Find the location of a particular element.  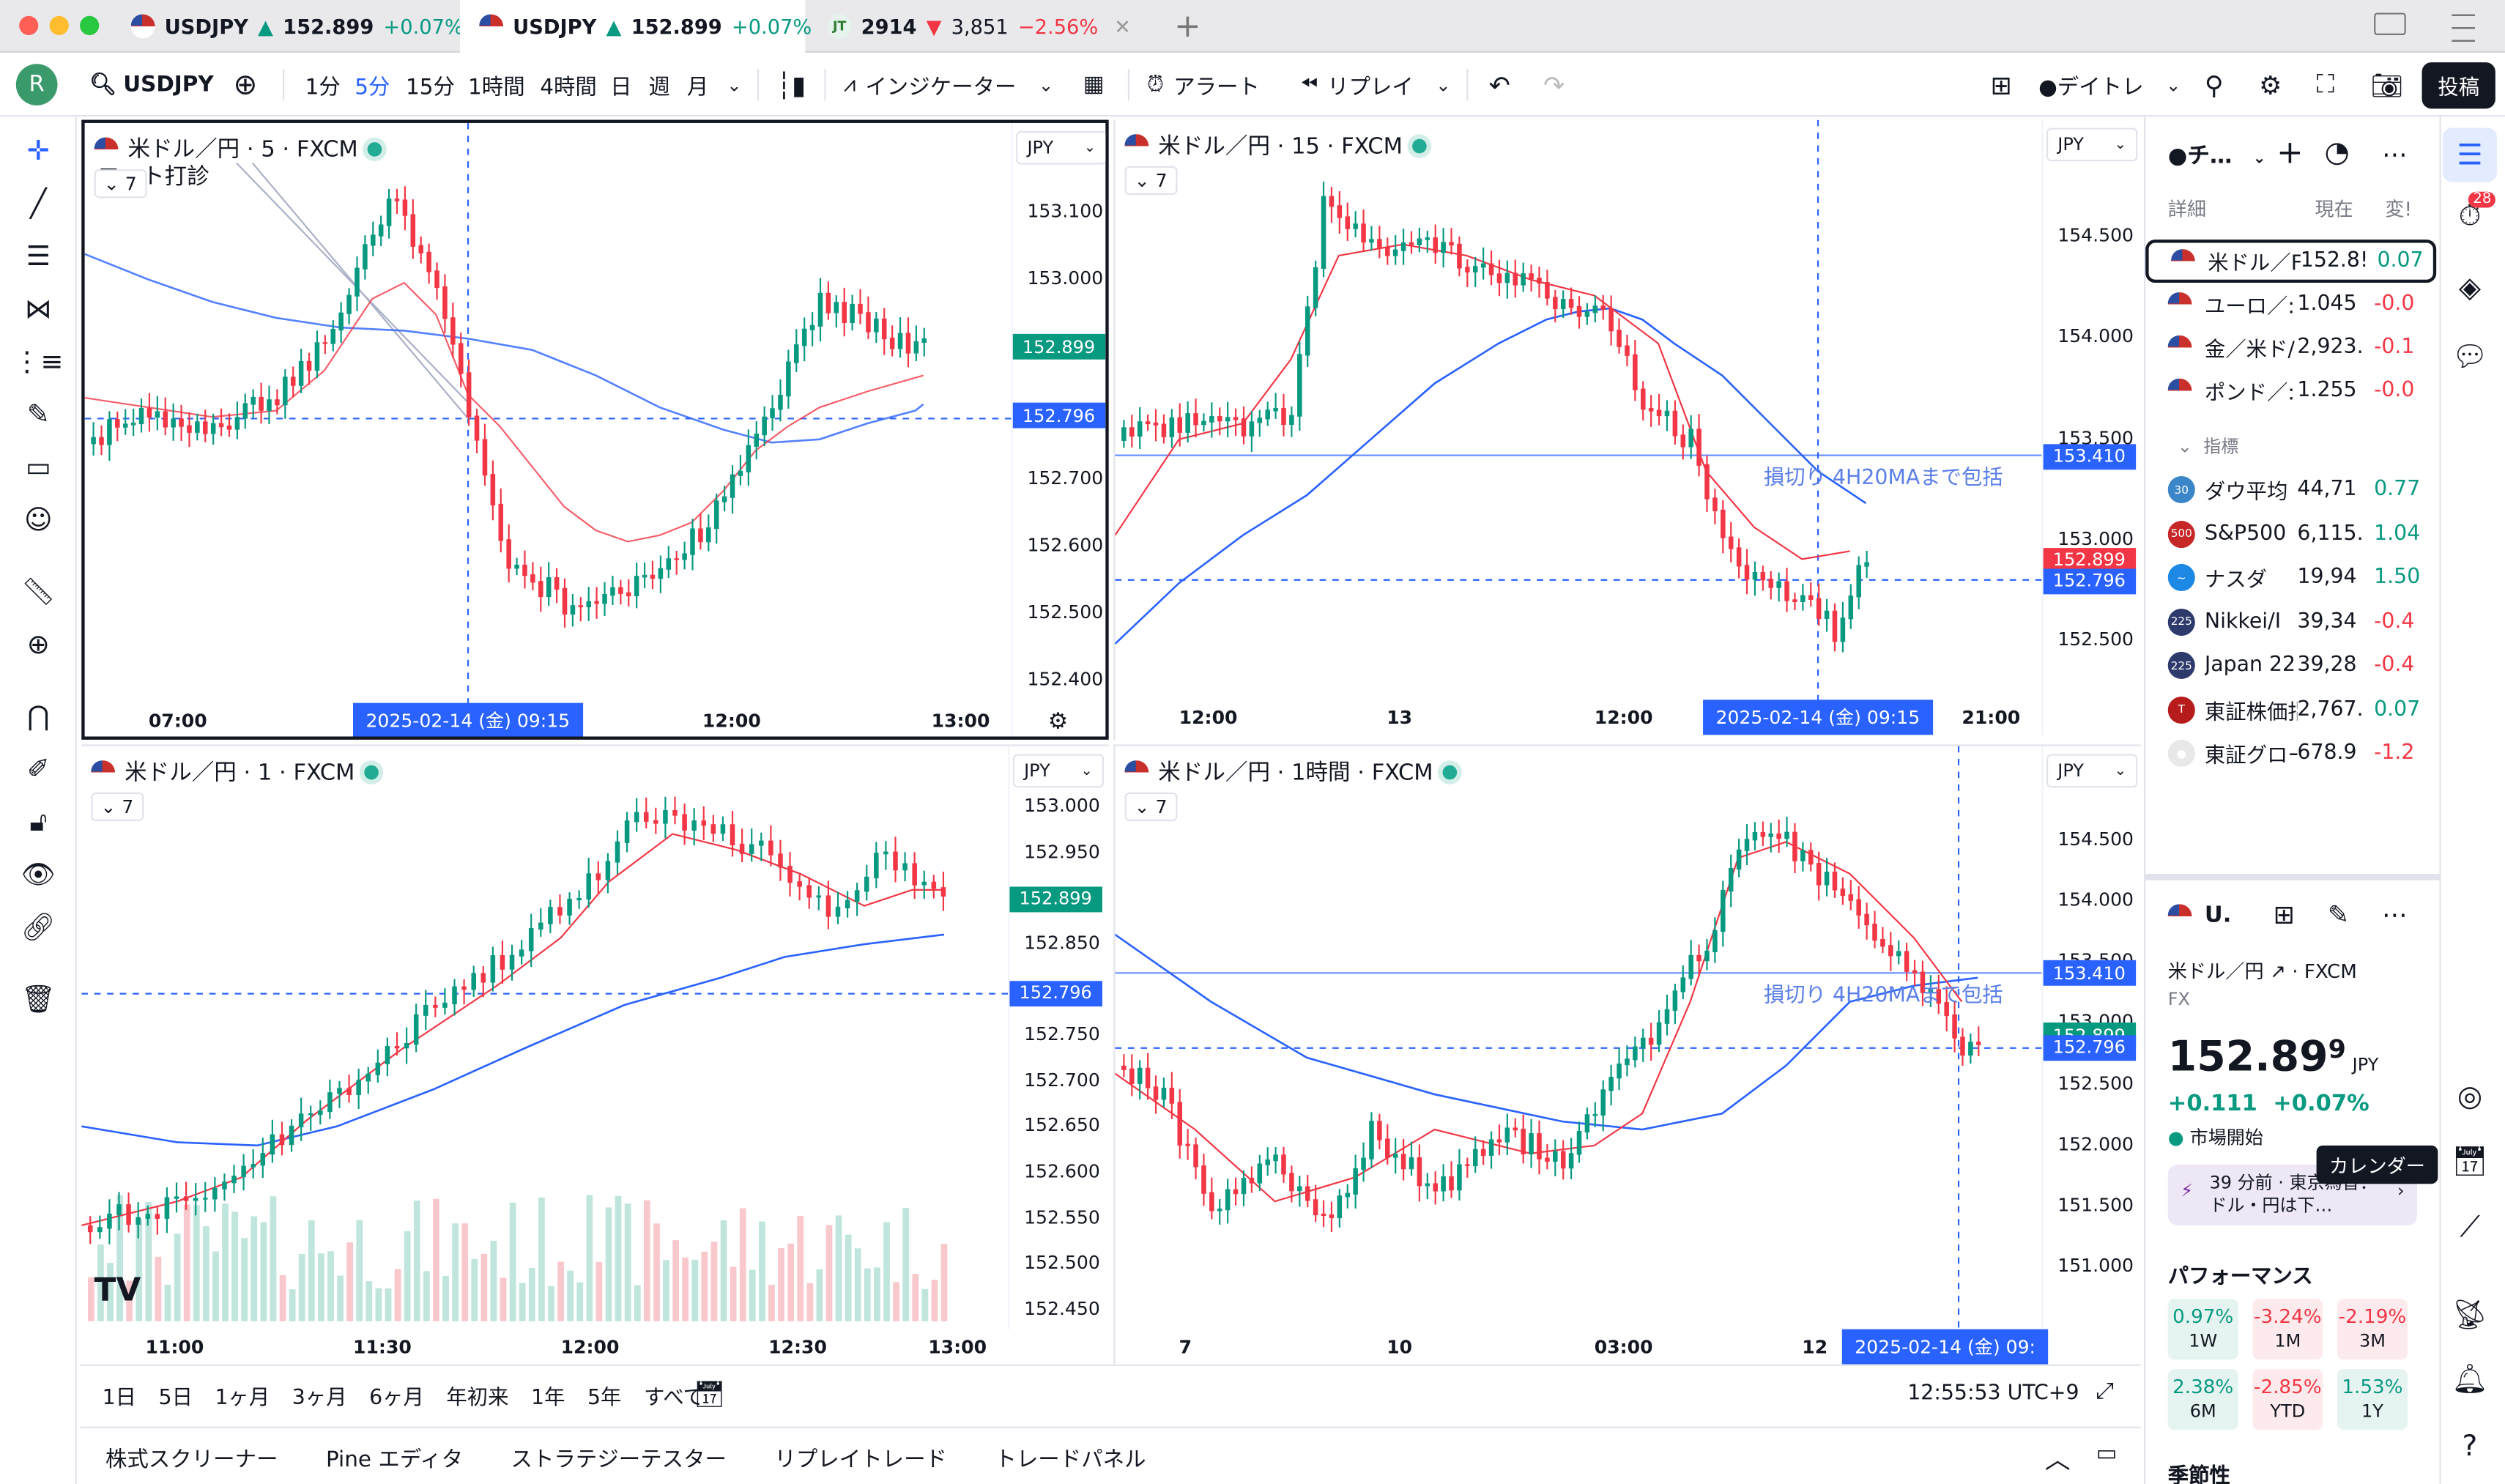

index-row: T 東証株価指2,767. 0.07 is located at coordinates (2292, 709).